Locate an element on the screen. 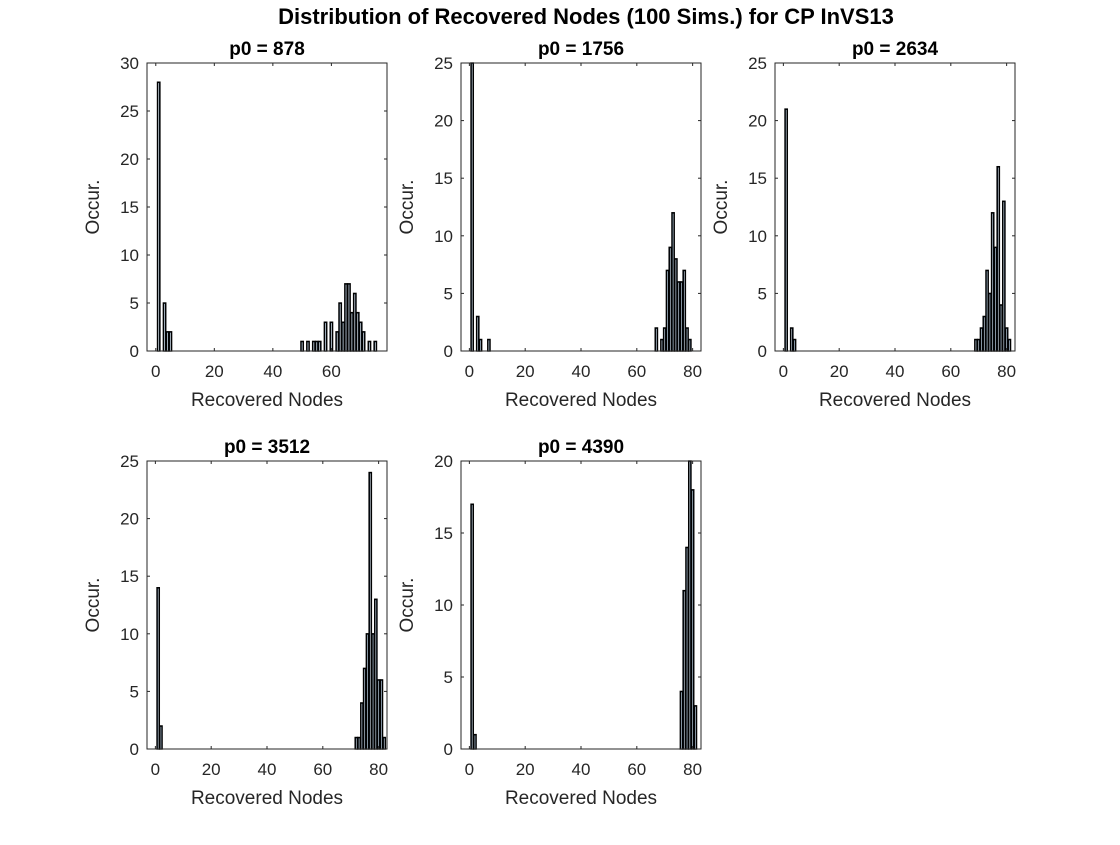 The image size is (1120, 845). x-tick-label-2-3: 40 is located at coordinates (581, 371).